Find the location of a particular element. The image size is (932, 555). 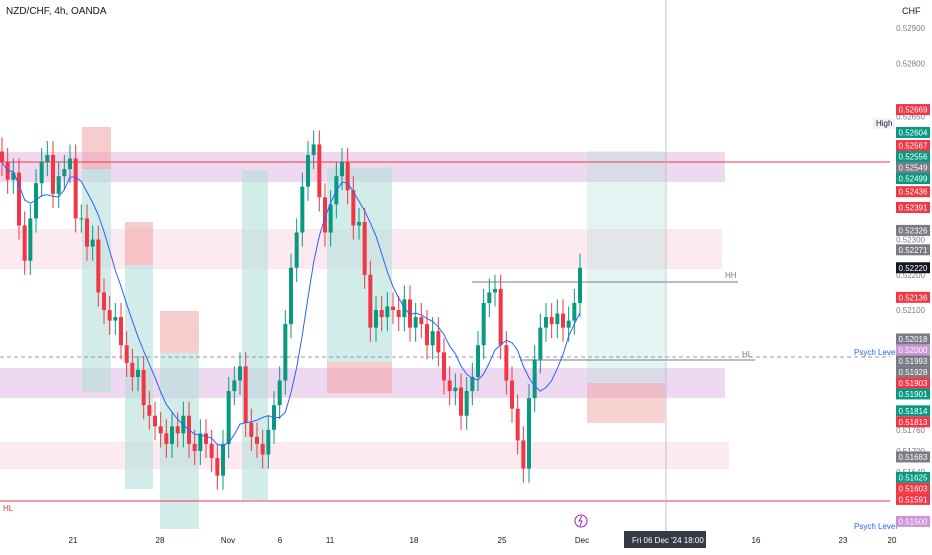

y-tick-label: 0.52300 is located at coordinates (910, 240).